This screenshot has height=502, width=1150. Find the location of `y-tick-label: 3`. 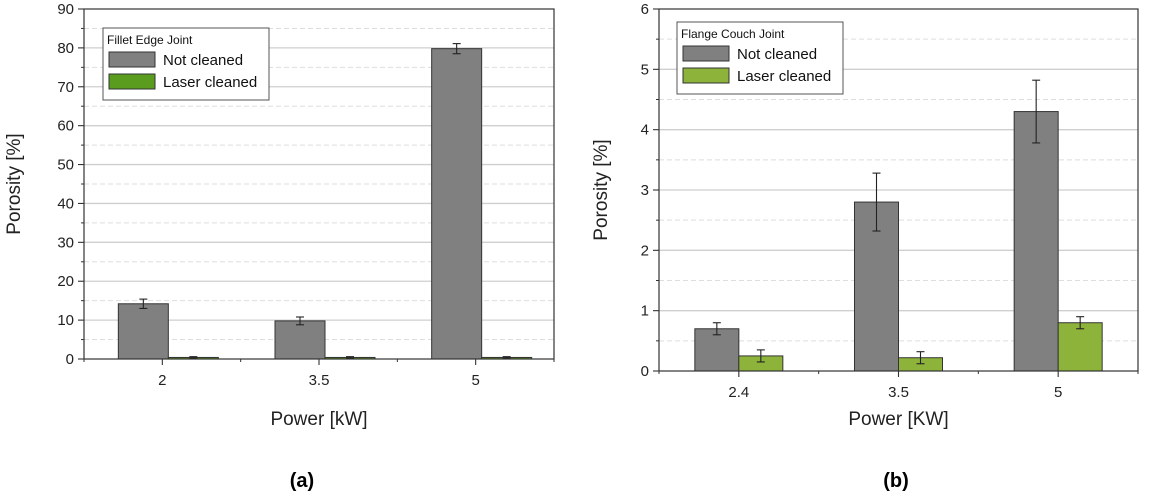

y-tick-label: 3 is located at coordinates (645, 190).